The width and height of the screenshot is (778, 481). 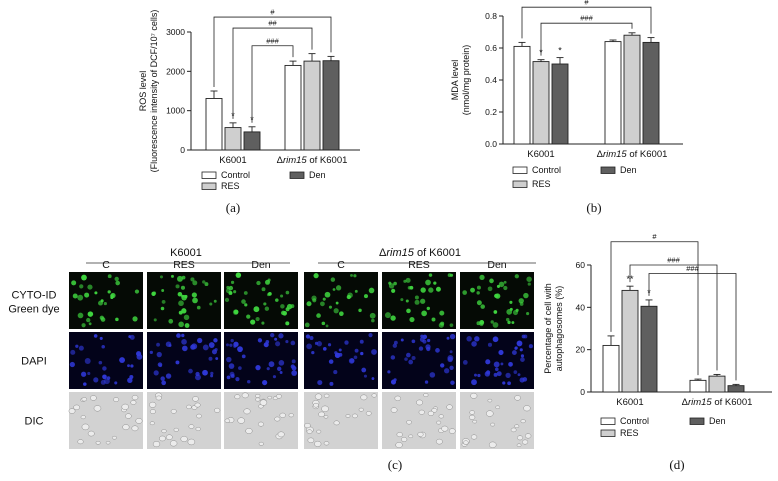 What do you see at coordinates (676, 464) in the screenshot?
I see `panel-label: (d)` at bounding box center [676, 464].